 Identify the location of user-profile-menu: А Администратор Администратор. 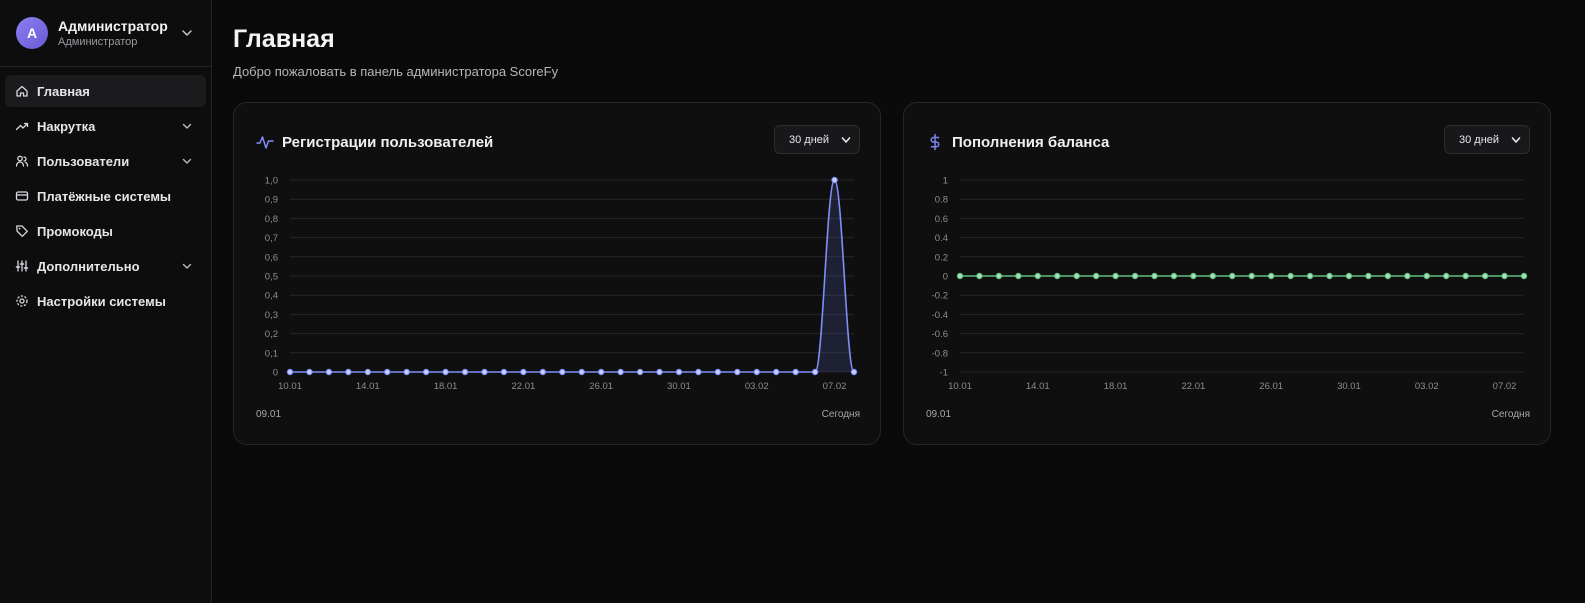
(105, 33).